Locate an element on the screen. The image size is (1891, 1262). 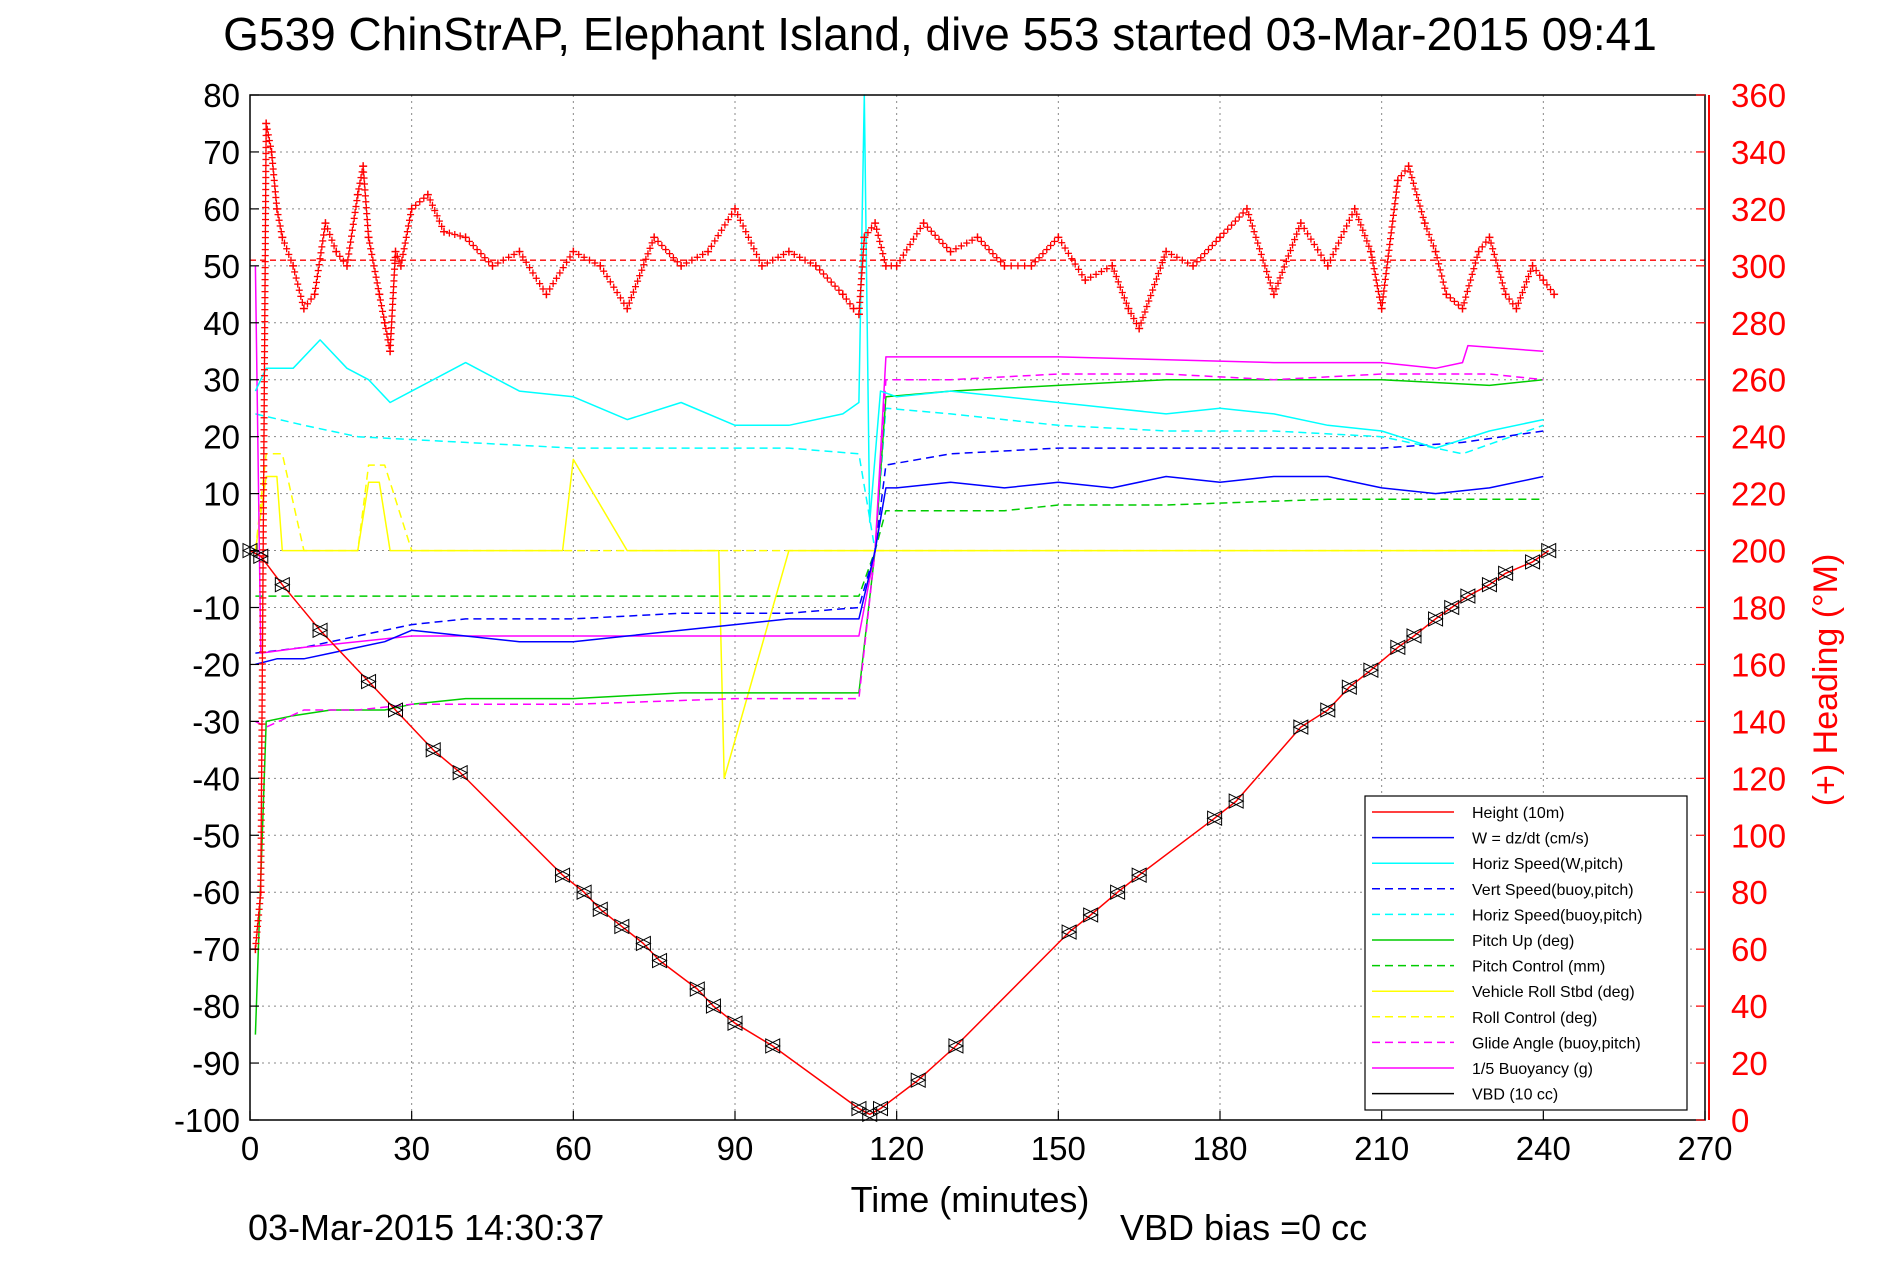
x-tick-label: 180 is located at coordinates (1219, 1148).